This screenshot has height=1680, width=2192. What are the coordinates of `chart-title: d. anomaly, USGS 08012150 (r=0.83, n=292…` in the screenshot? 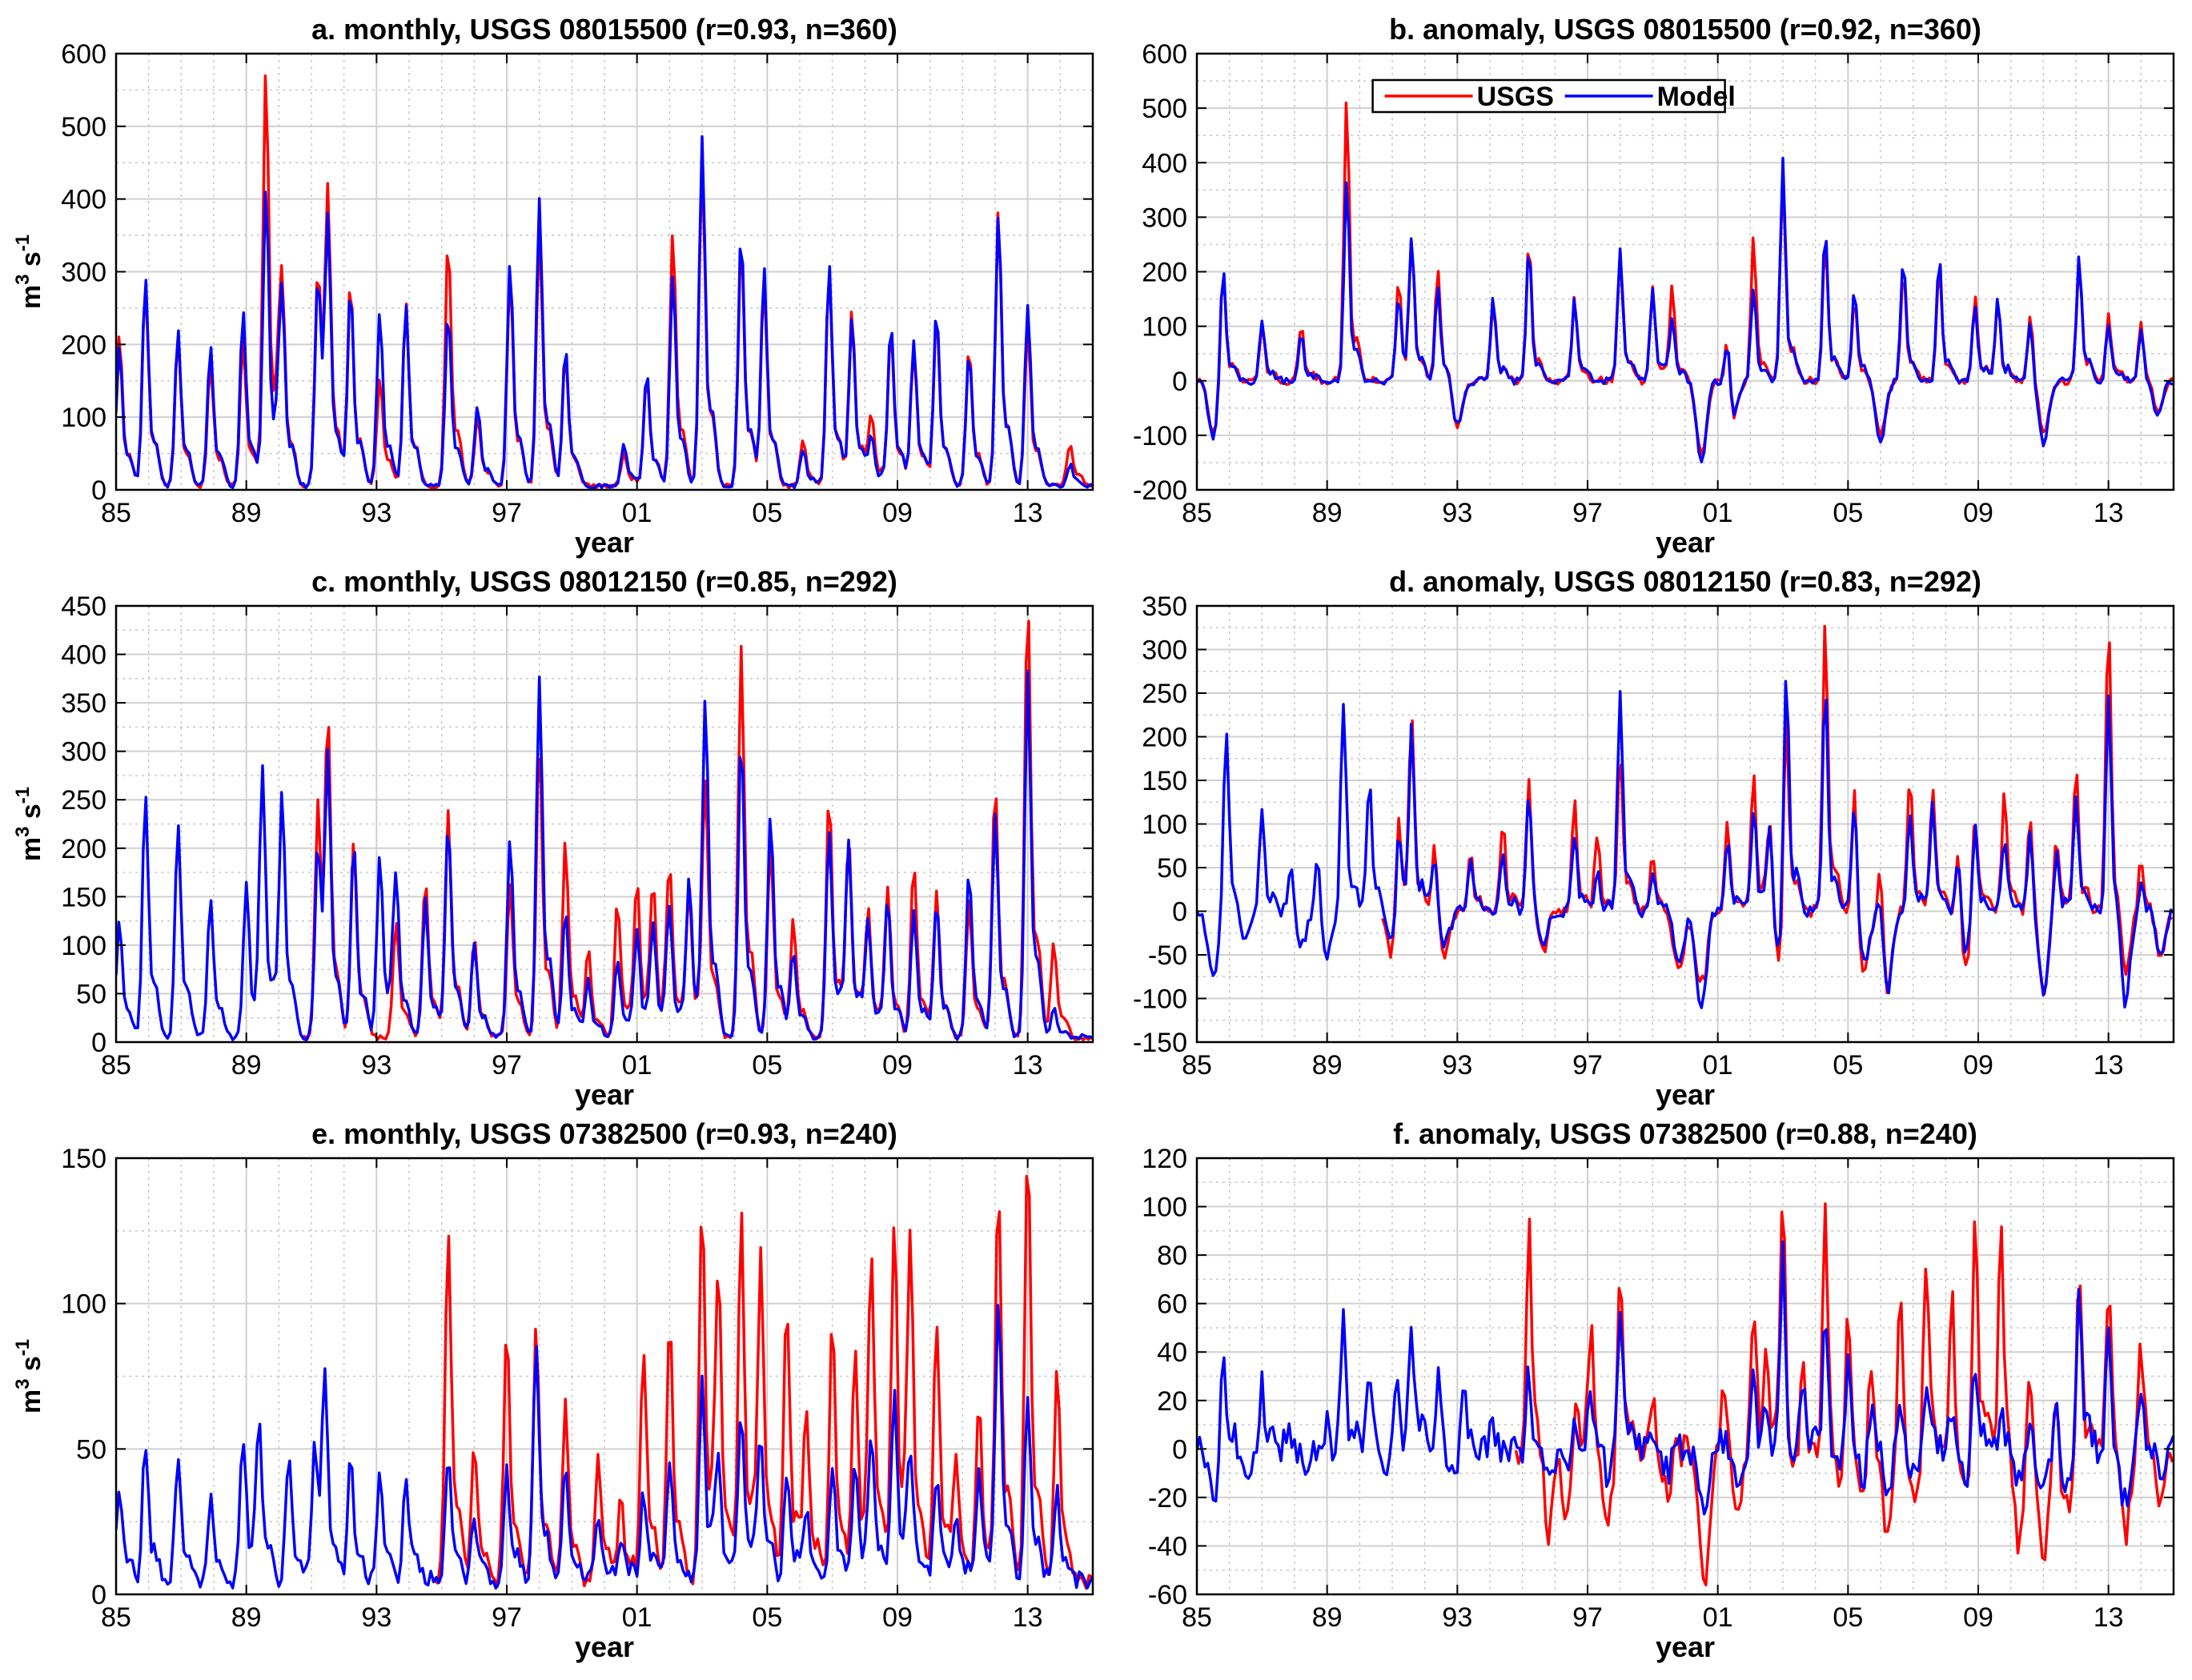 It's located at (1685, 582).